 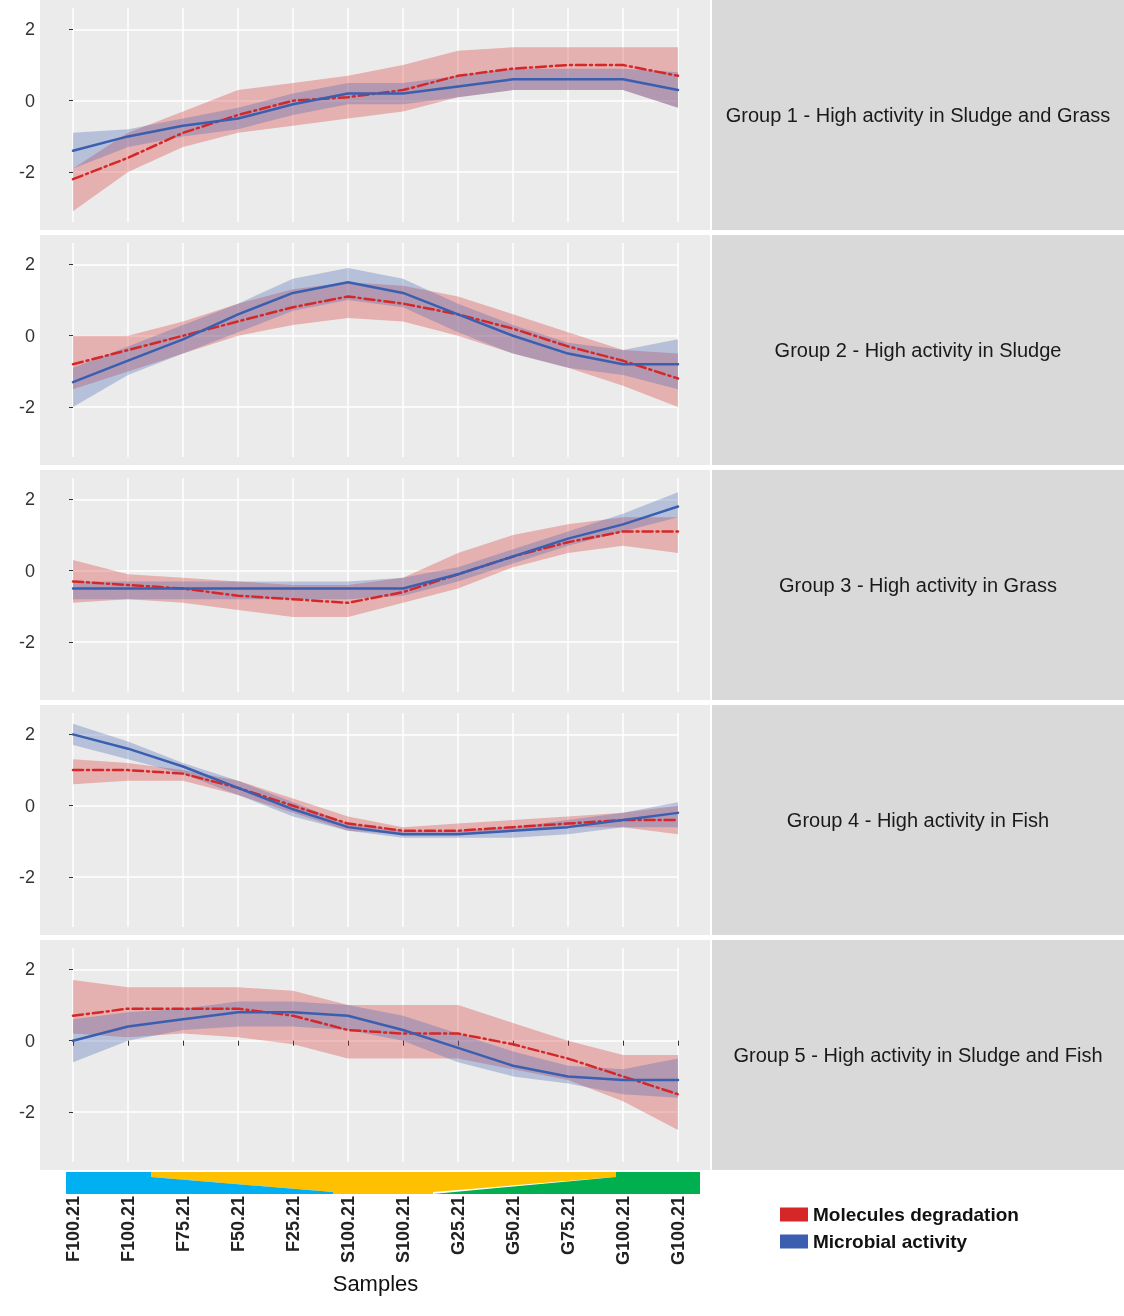 What do you see at coordinates (513, 1226) in the screenshot?
I see `x-tick-label: G50.21` at bounding box center [513, 1226].